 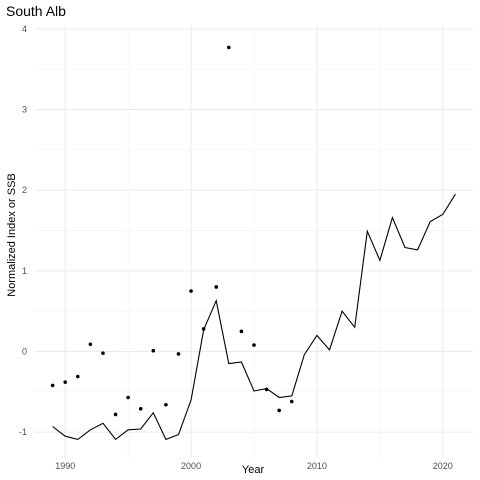 What do you see at coordinates (24, 29) in the screenshot?
I see `y-tick-label: 4` at bounding box center [24, 29].